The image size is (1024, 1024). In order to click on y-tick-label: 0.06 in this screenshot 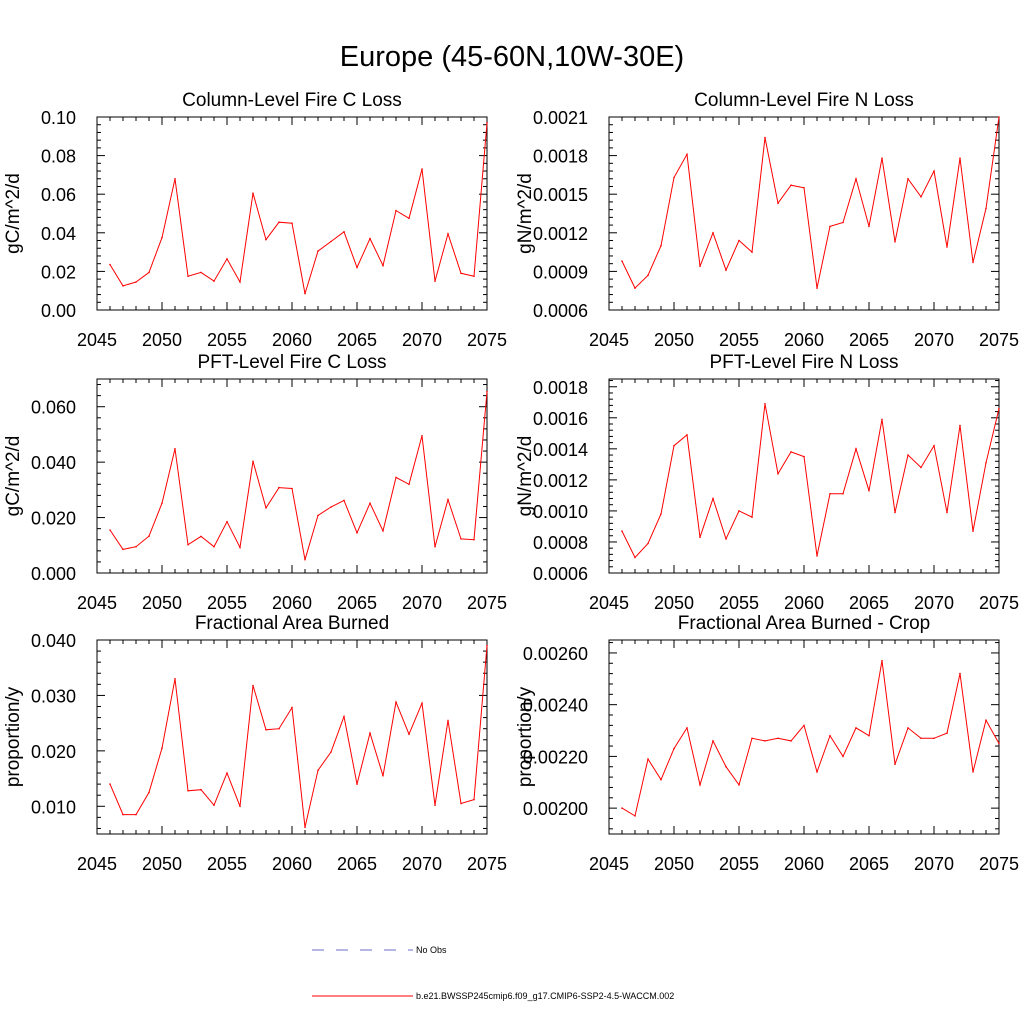, I will do `click(58, 195)`.